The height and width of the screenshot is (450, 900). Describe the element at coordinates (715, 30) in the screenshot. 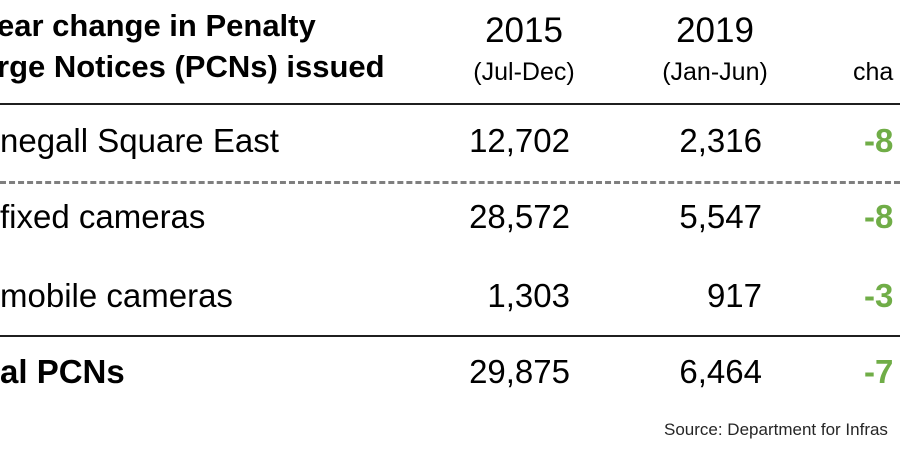

I see `column-header-2019-year: 2019` at that location.